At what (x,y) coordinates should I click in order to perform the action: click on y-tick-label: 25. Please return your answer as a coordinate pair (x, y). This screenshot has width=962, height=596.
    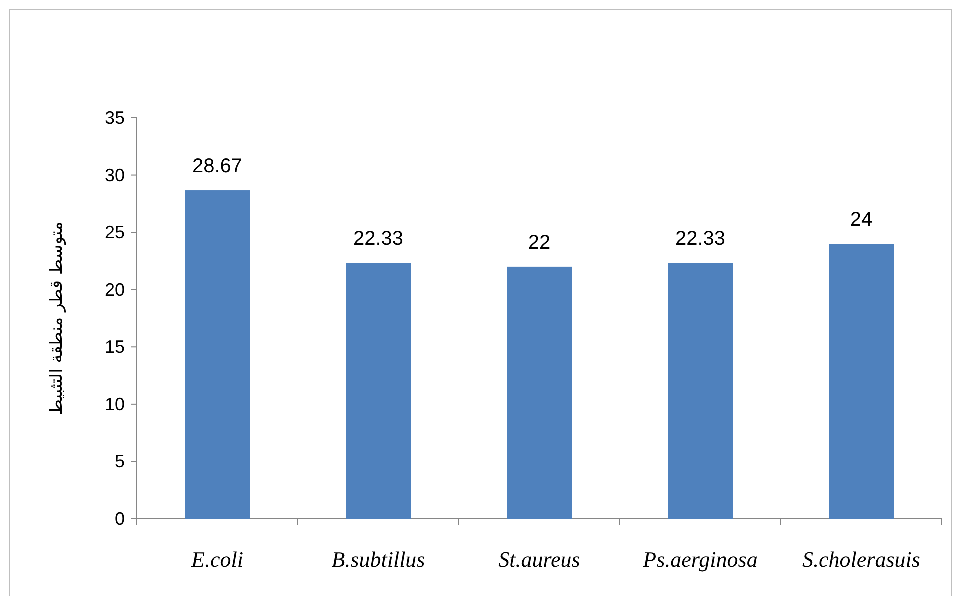
    Looking at the image, I should click on (114, 232).